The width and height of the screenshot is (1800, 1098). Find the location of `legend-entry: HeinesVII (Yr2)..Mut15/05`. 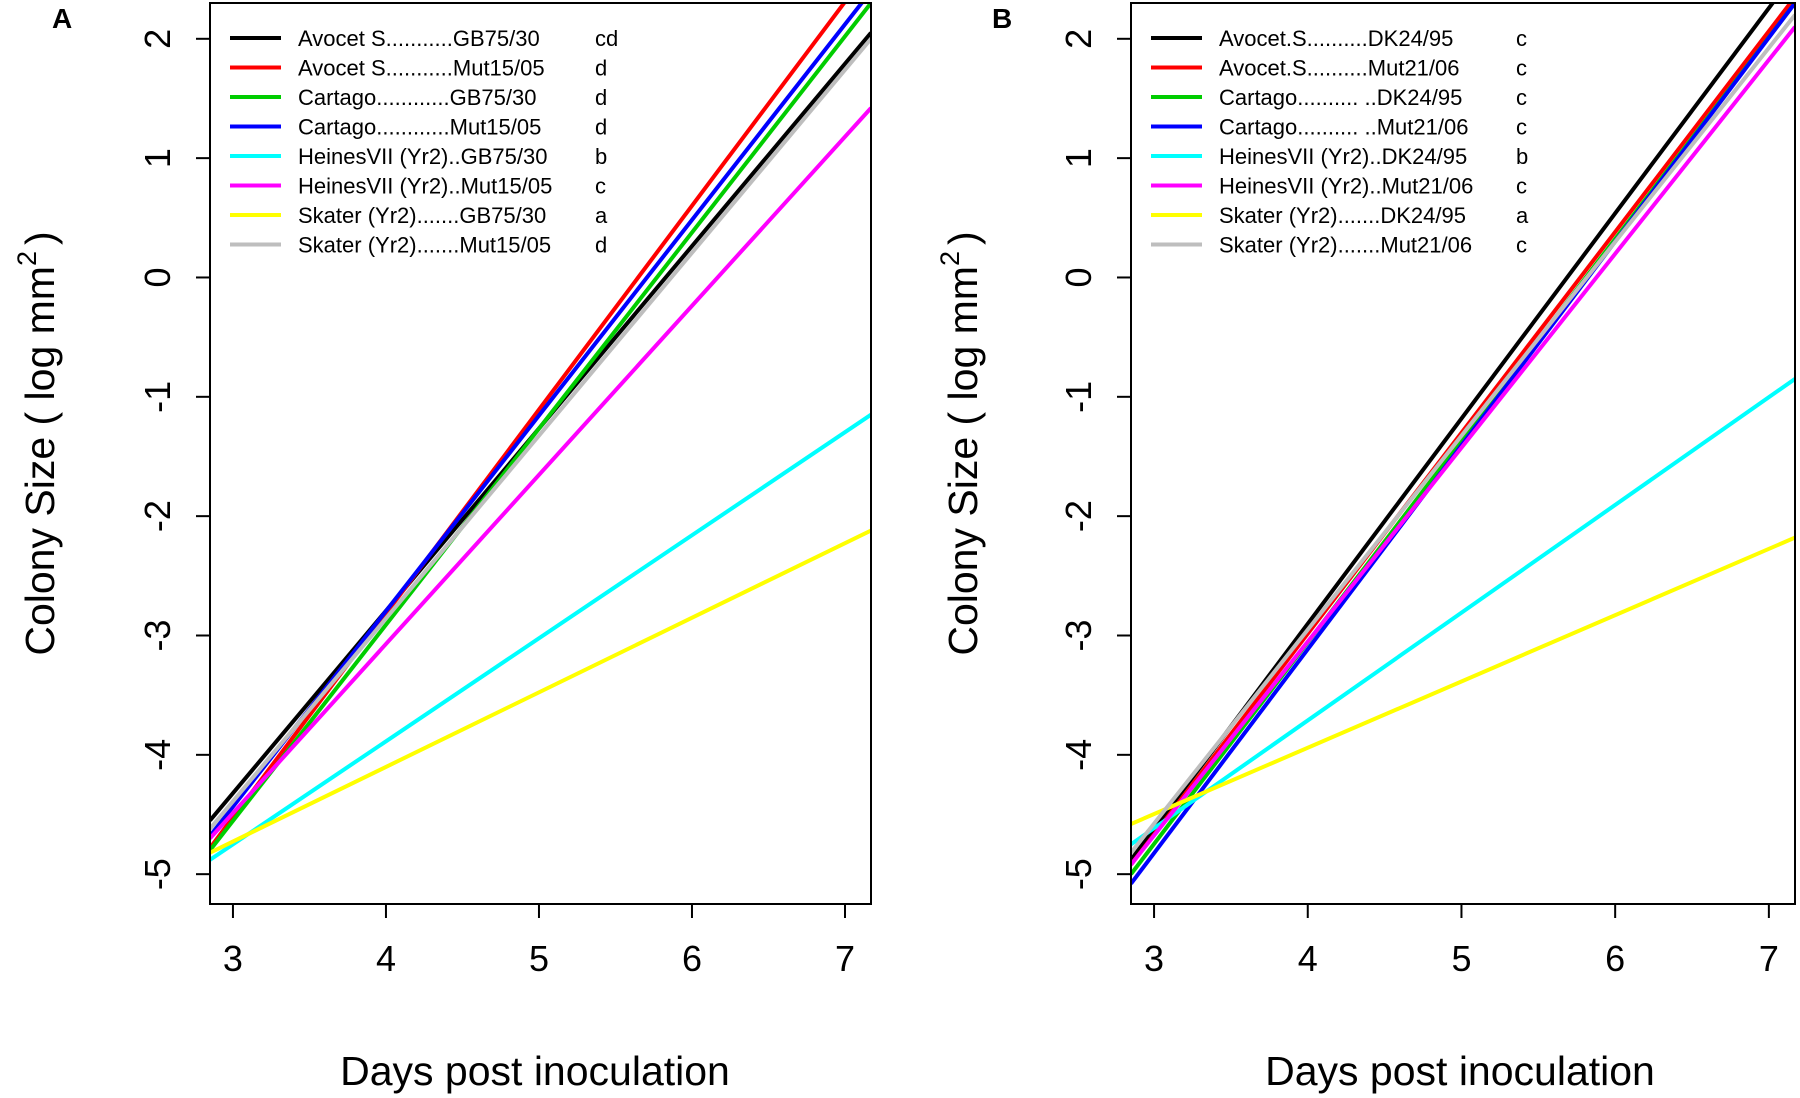

legend-entry: HeinesVII (Yr2)..Mut15/05 is located at coordinates (425, 186).